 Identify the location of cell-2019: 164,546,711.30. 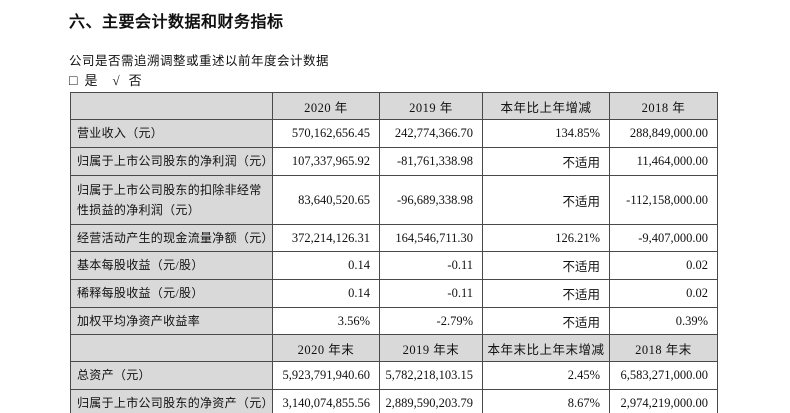
(431, 238).